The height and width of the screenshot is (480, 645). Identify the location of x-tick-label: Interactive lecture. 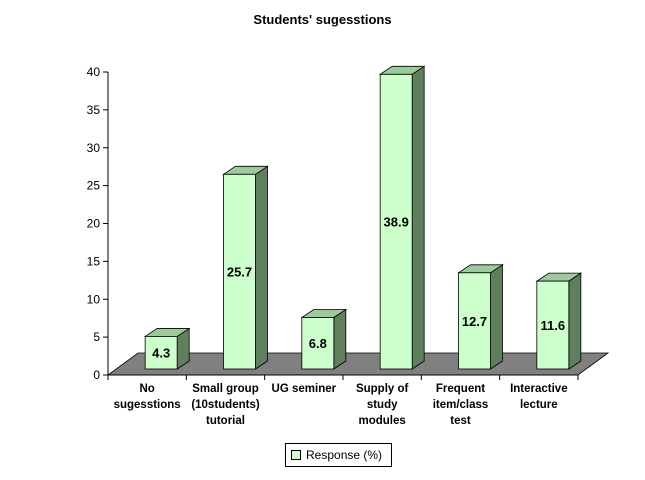
(539, 397).